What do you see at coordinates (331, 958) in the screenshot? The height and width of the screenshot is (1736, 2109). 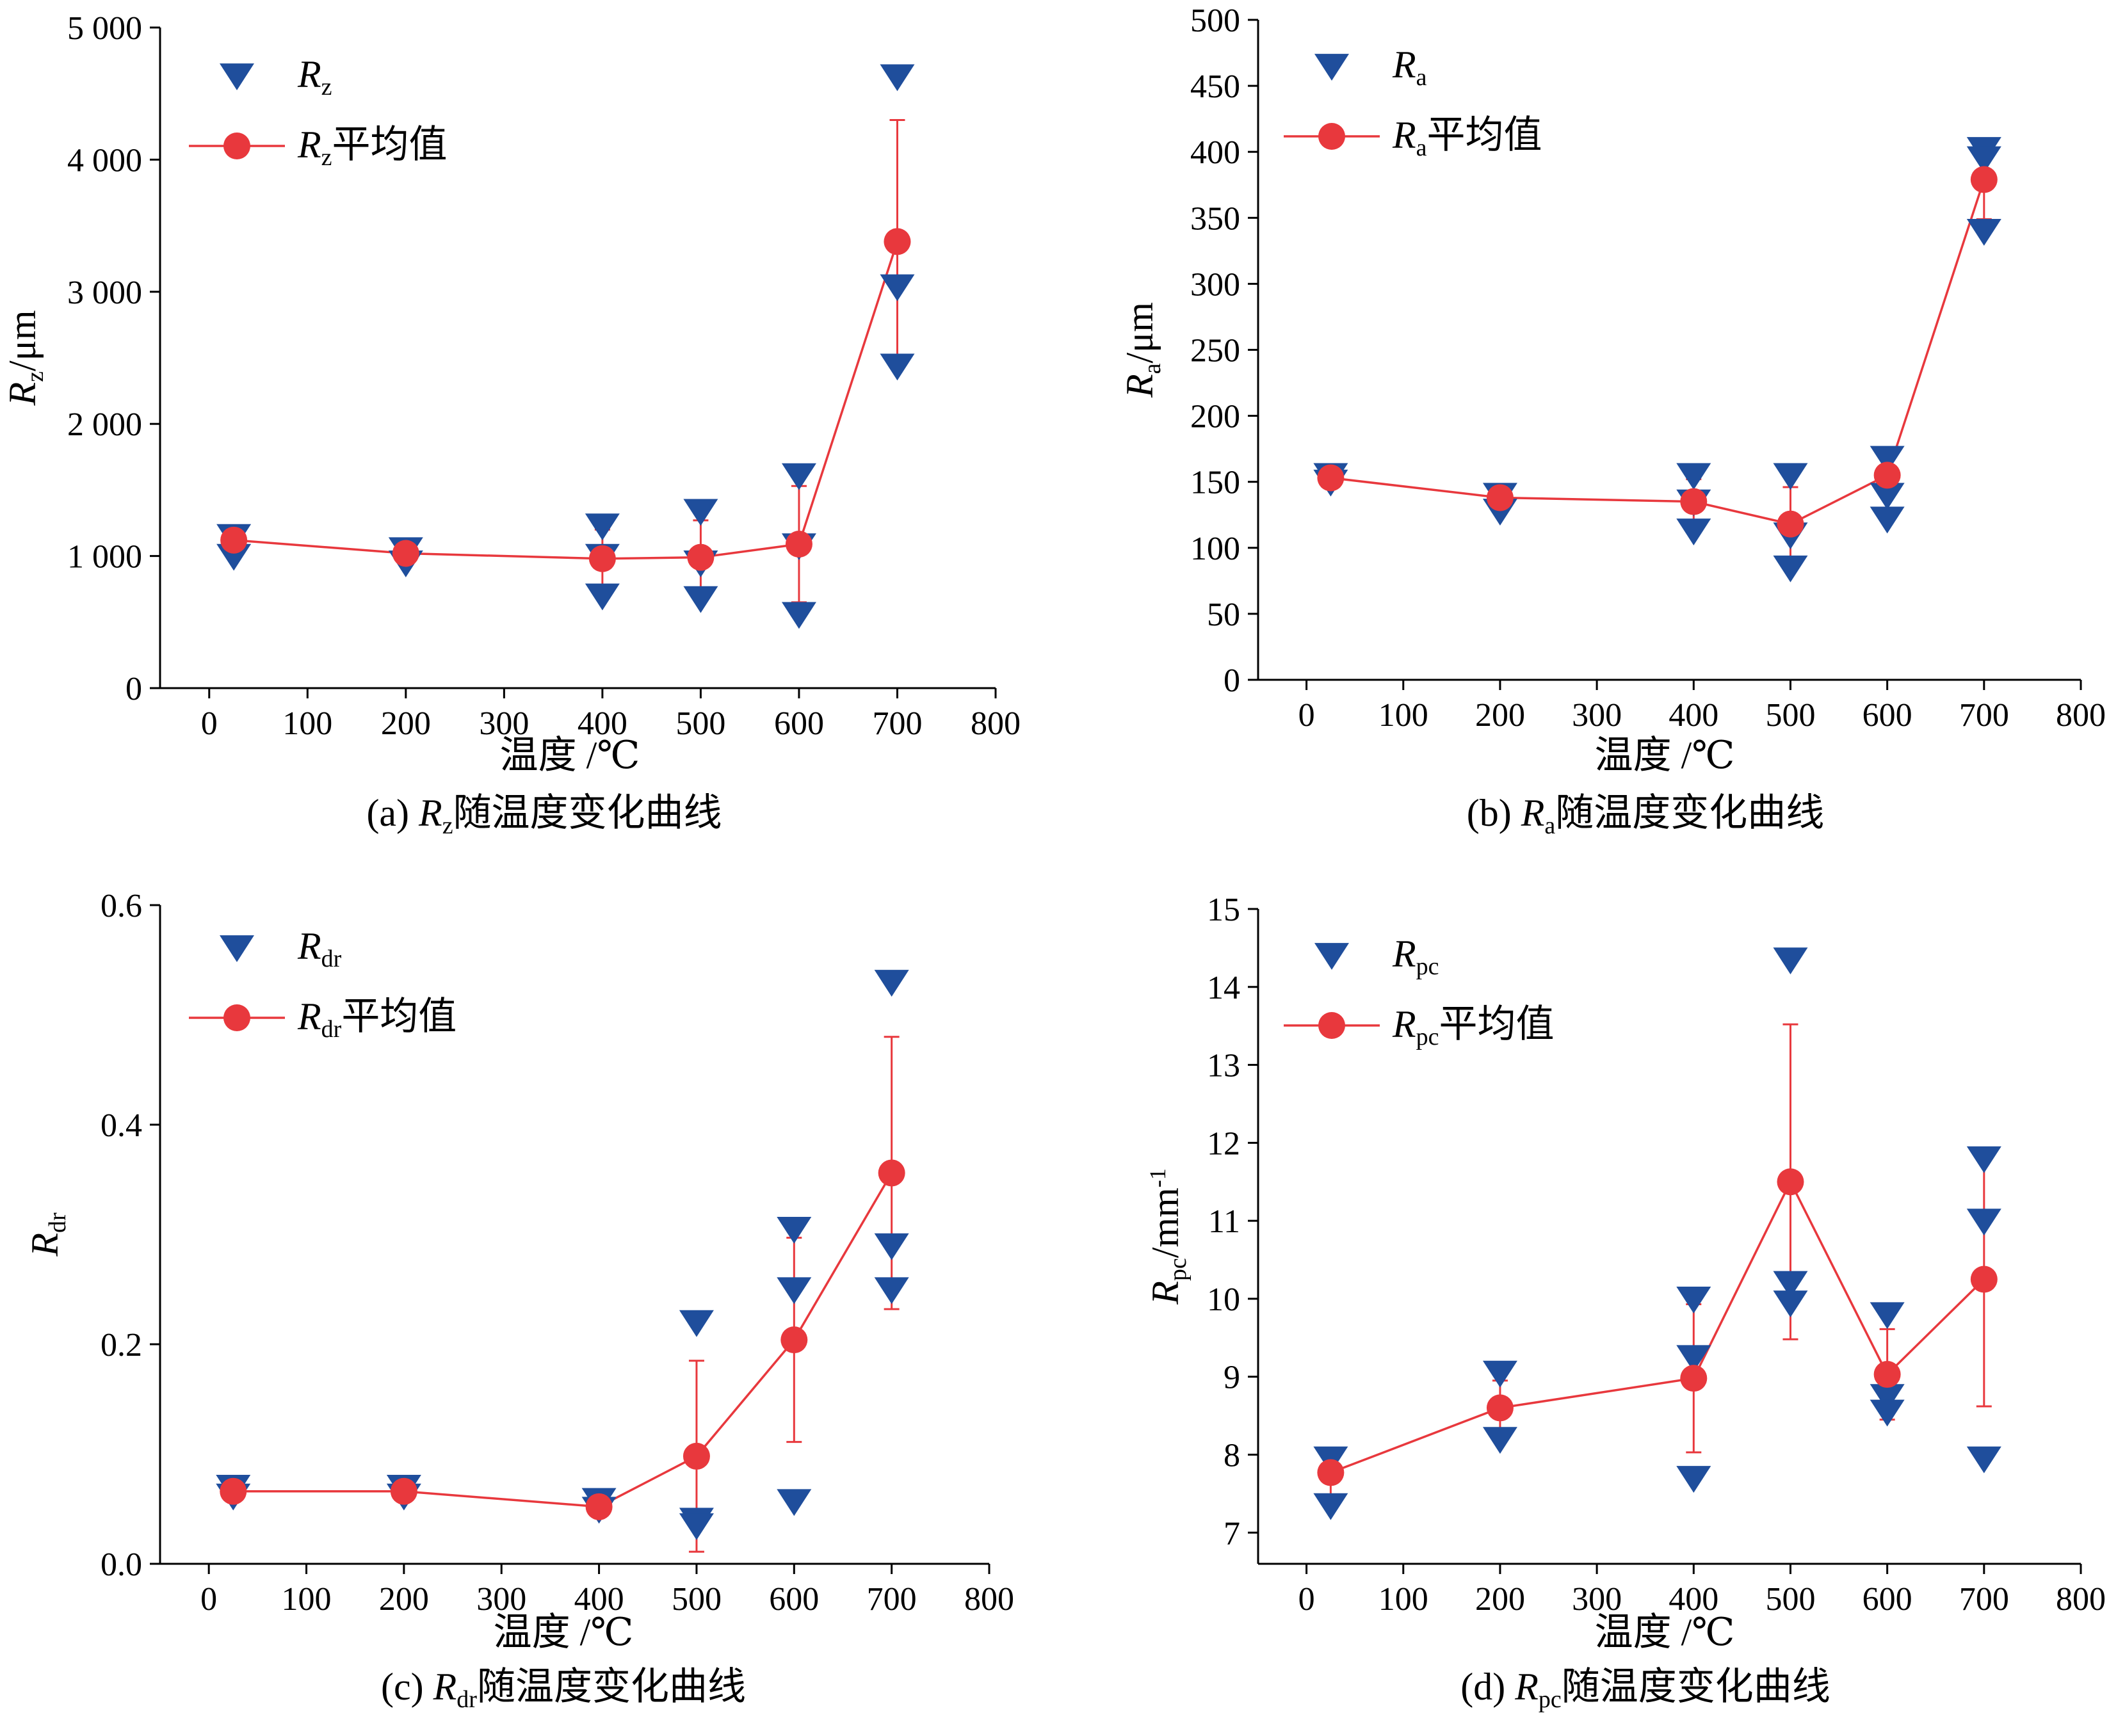 I see `legend-subscript: dr` at bounding box center [331, 958].